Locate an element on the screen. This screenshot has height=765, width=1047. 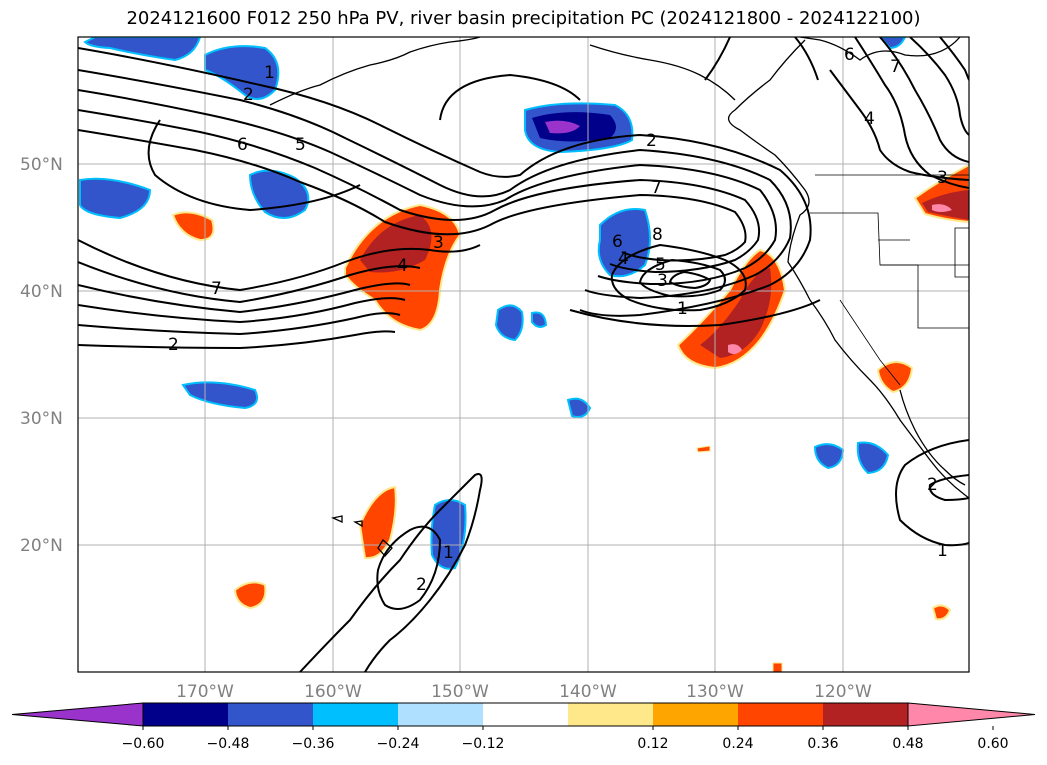
contour-label: 8 is located at coordinates (657, 235).